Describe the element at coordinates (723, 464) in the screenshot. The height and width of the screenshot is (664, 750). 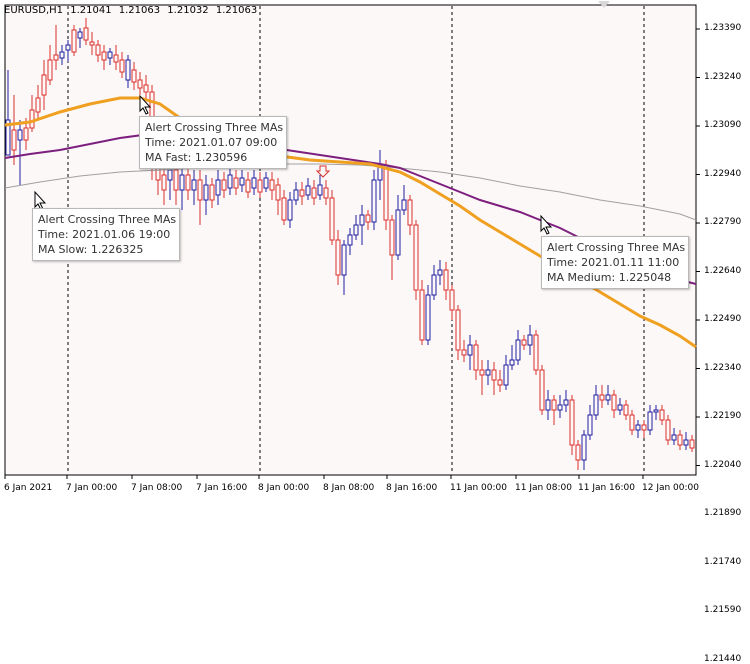
I see `price-tick-label: 1.22040` at that location.